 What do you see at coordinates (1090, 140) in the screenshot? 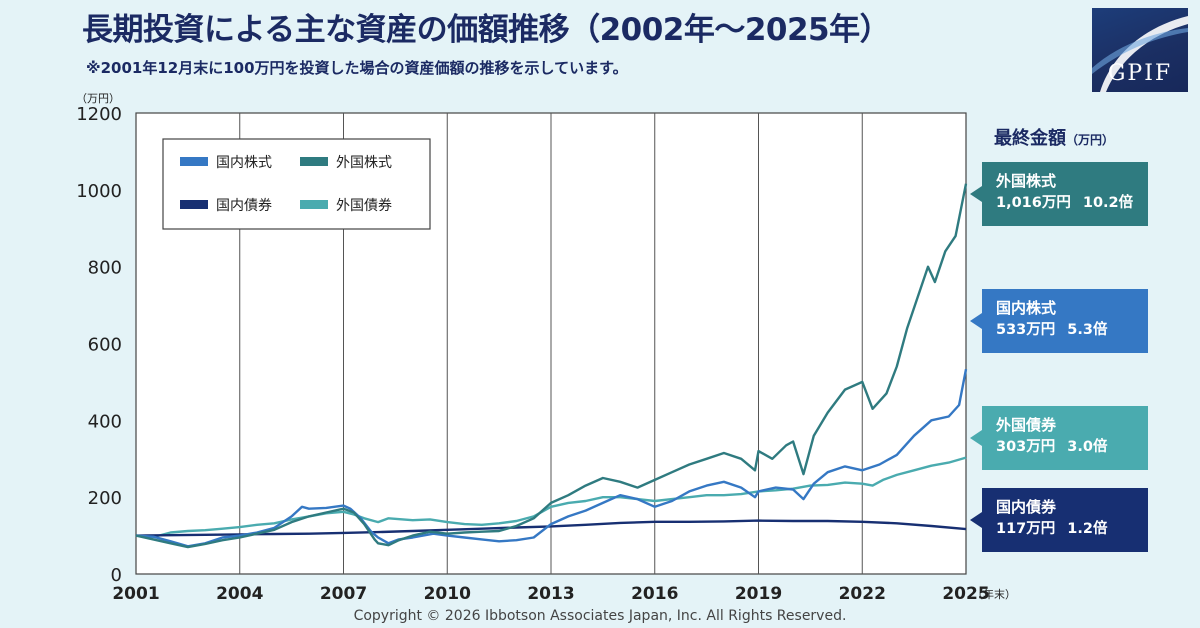
I see `final-amount-unit: （万円）` at bounding box center [1090, 140].